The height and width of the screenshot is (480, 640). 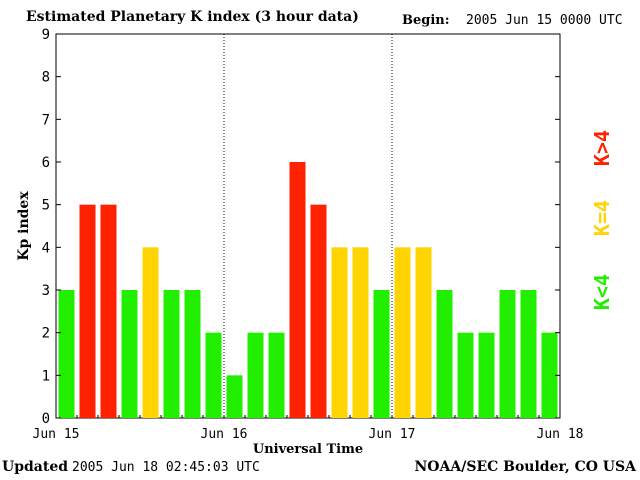 What do you see at coordinates (544, 20) in the screenshot?
I see `begin-value: 2005 Jun 15 0000 UTC` at bounding box center [544, 20].